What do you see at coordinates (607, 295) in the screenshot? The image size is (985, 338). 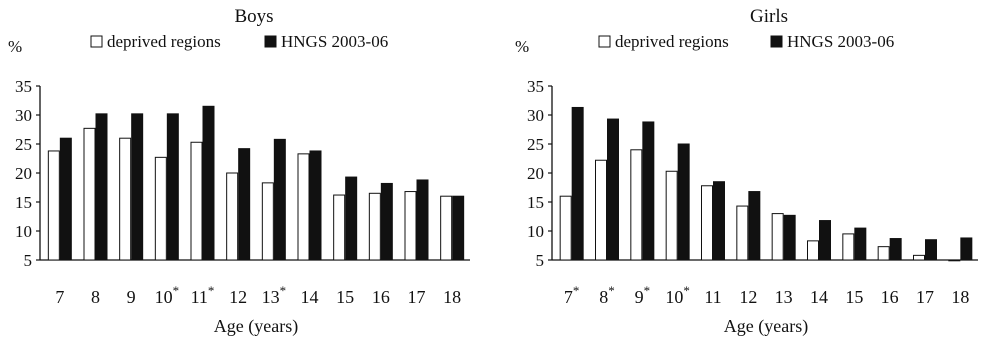 I see `x-tick-label: 8*` at bounding box center [607, 295].